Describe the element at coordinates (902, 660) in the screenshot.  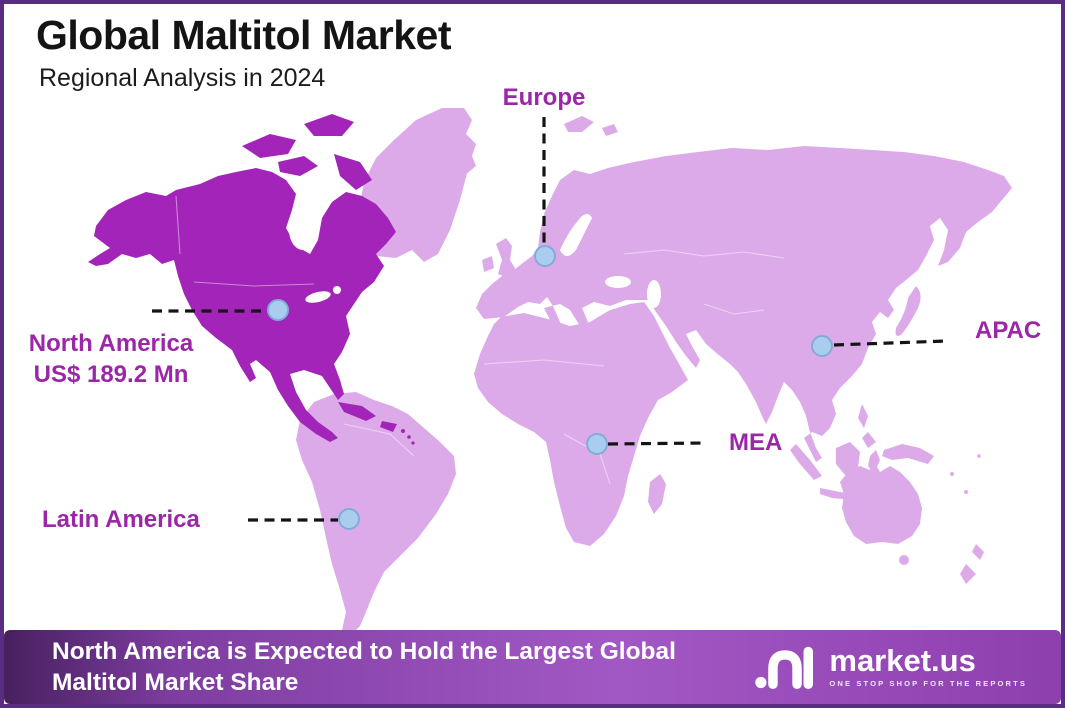
I see `logo-name: market.us` at that location.